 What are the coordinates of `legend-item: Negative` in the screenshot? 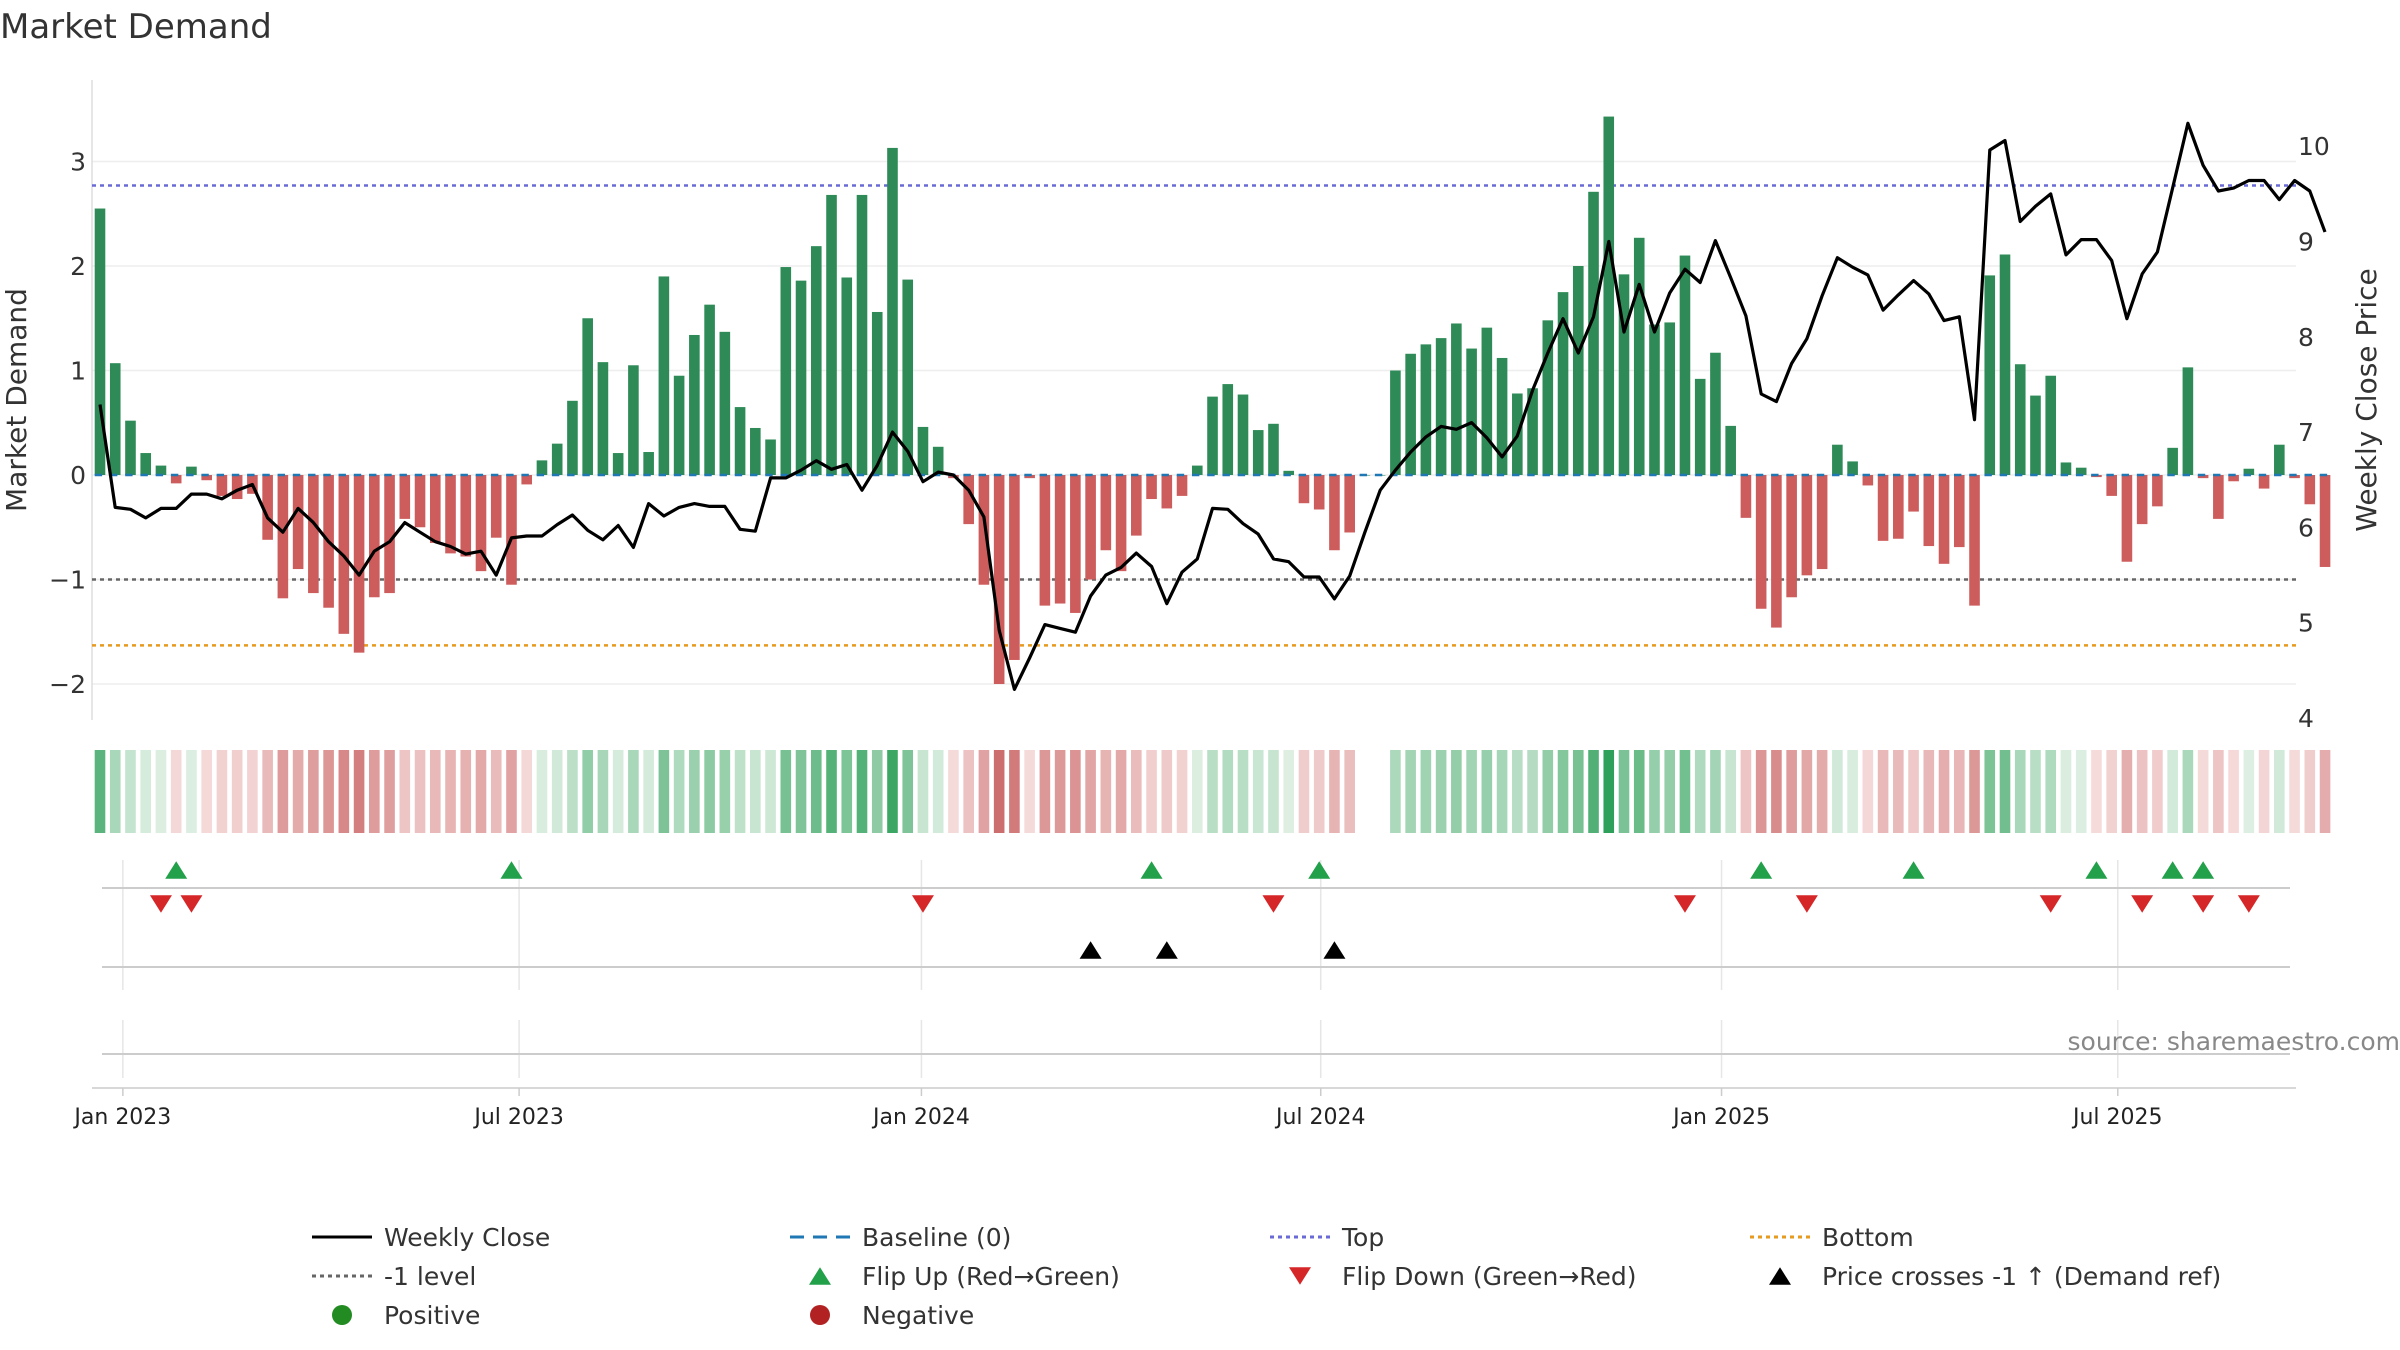 It's located at (892, 1315).